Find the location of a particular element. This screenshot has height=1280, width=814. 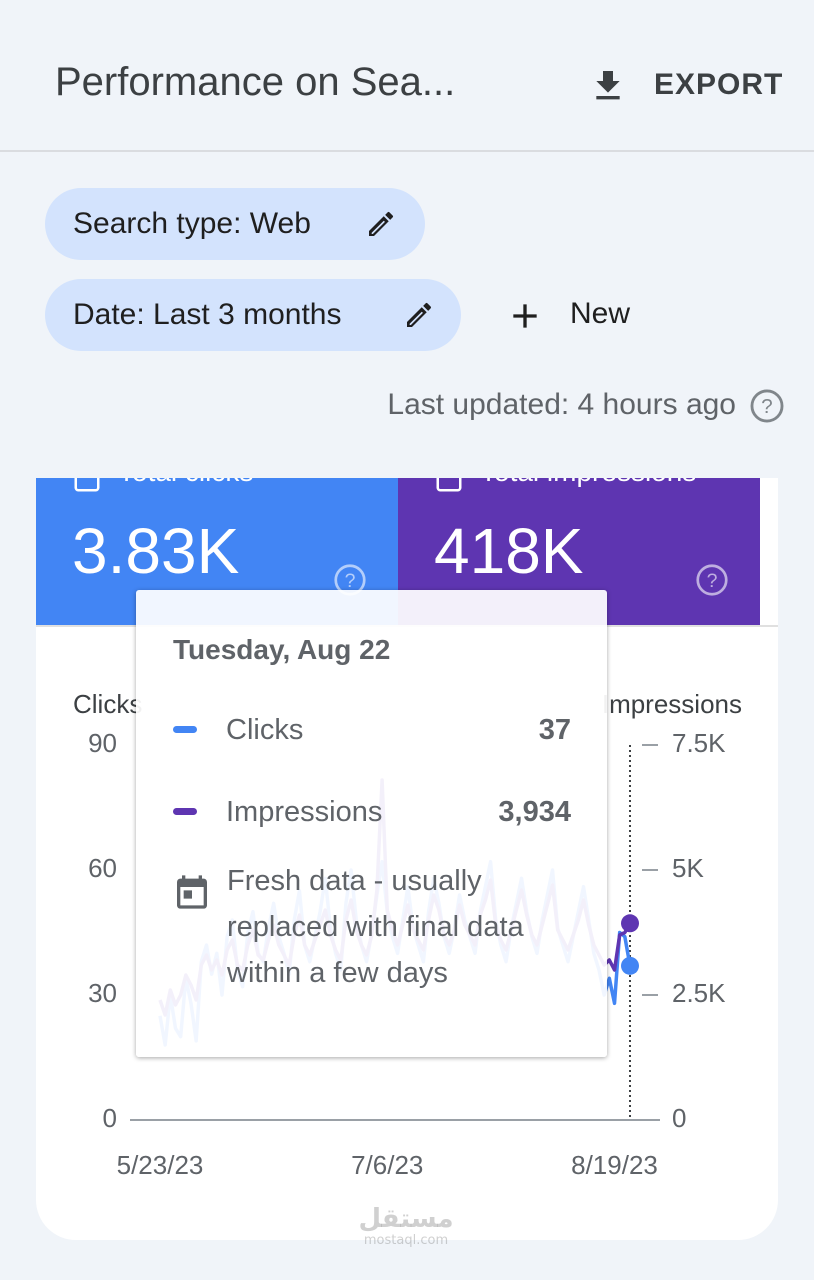

y-tick-label: 30 is located at coordinates (102, 993).